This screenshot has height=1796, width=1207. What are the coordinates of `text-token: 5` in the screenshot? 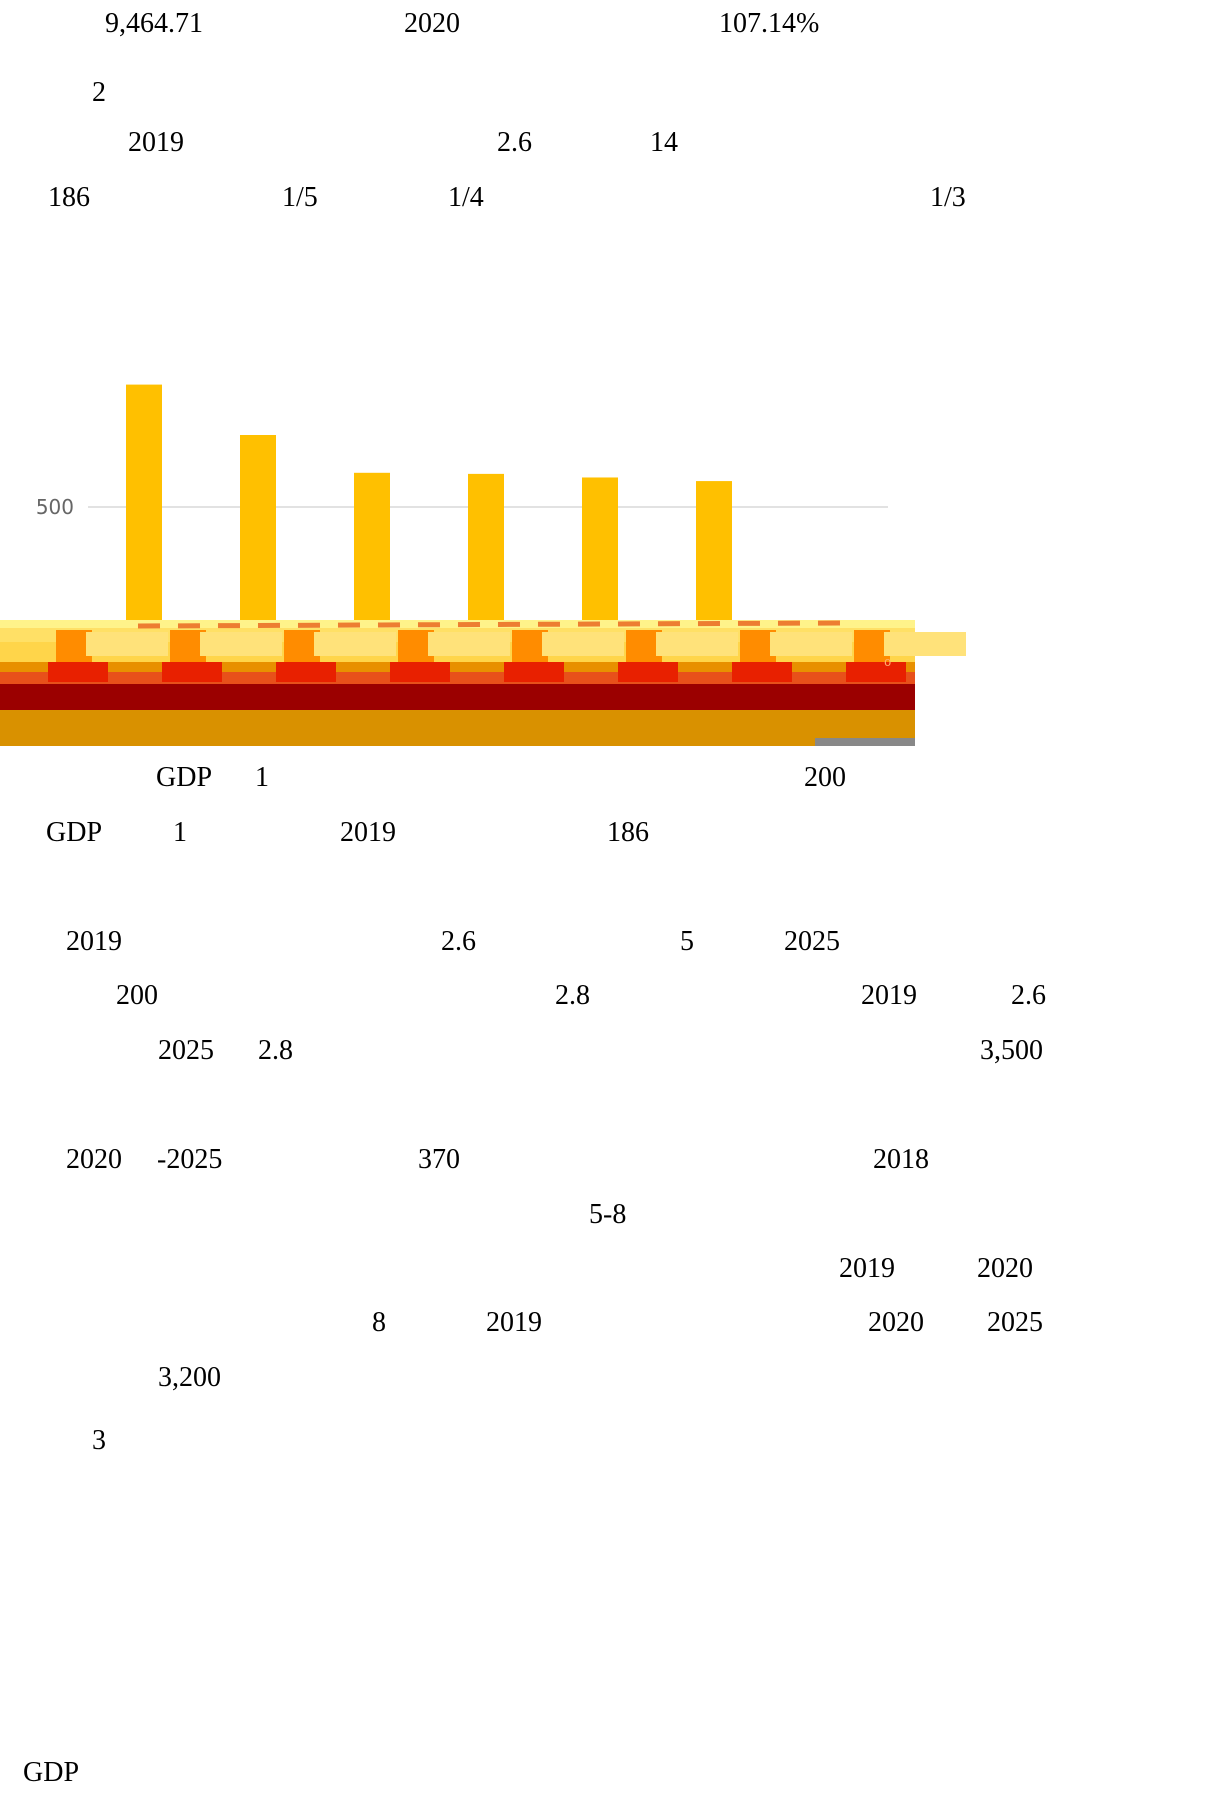 It's located at (687, 941).